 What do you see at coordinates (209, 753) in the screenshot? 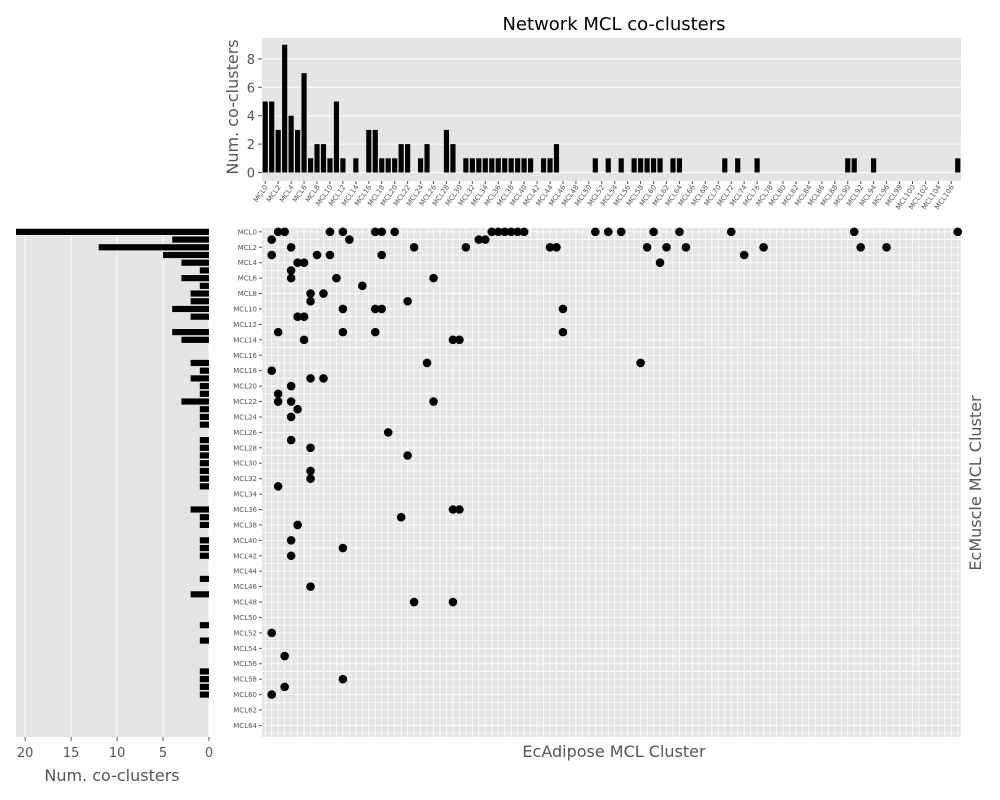
I see `left-x-tick-label: 0` at bounding box center [209, 753].